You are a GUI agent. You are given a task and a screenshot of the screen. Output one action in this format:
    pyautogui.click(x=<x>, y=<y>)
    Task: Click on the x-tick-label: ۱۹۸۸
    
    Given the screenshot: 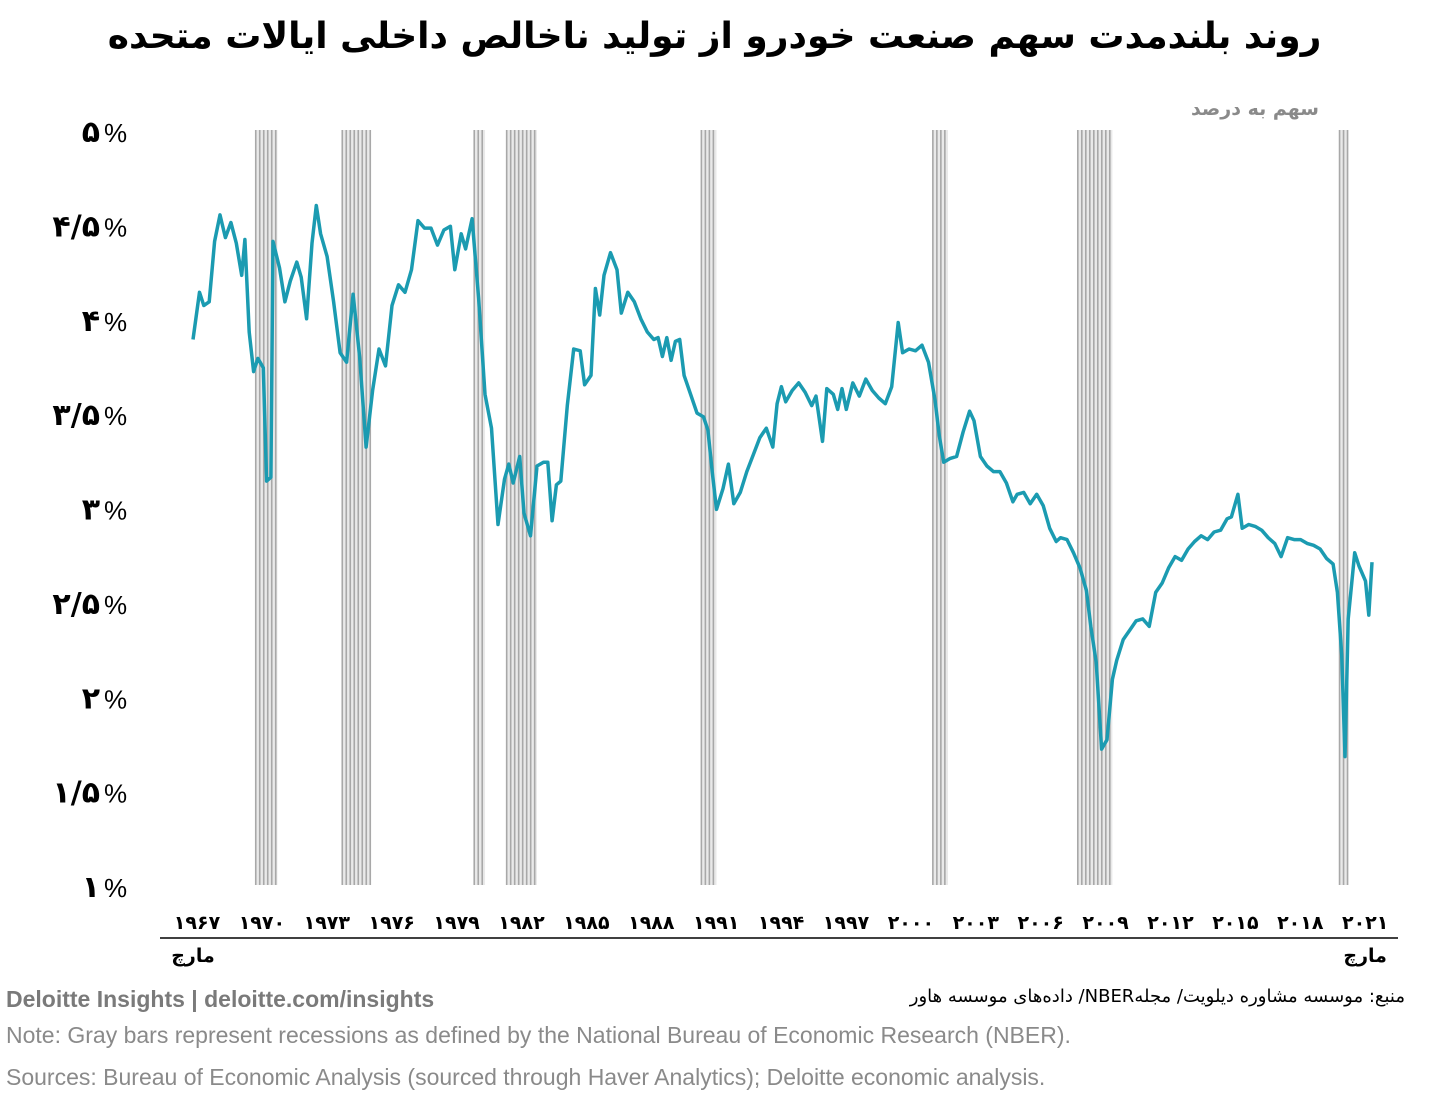 What is the action you would take?
    pyautogui.click(x=651, y=923)
    